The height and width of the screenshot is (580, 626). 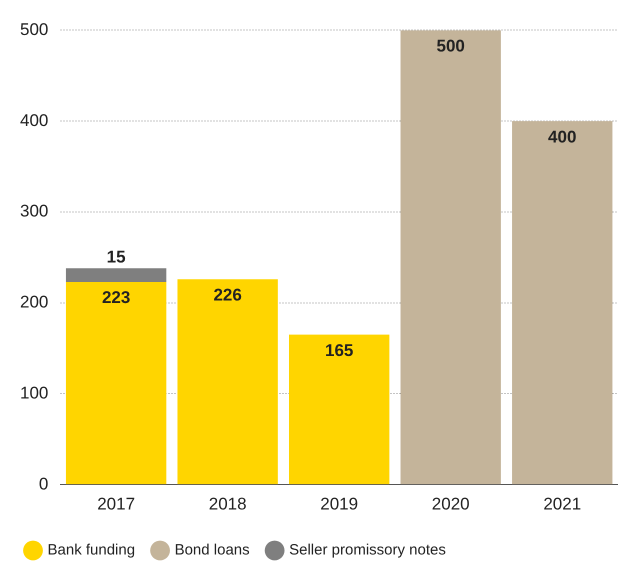 What do you see at coordinates (562, 504) in the screenshot?
I see `x-tick-label: 2021` at bounding box center [562, 504].